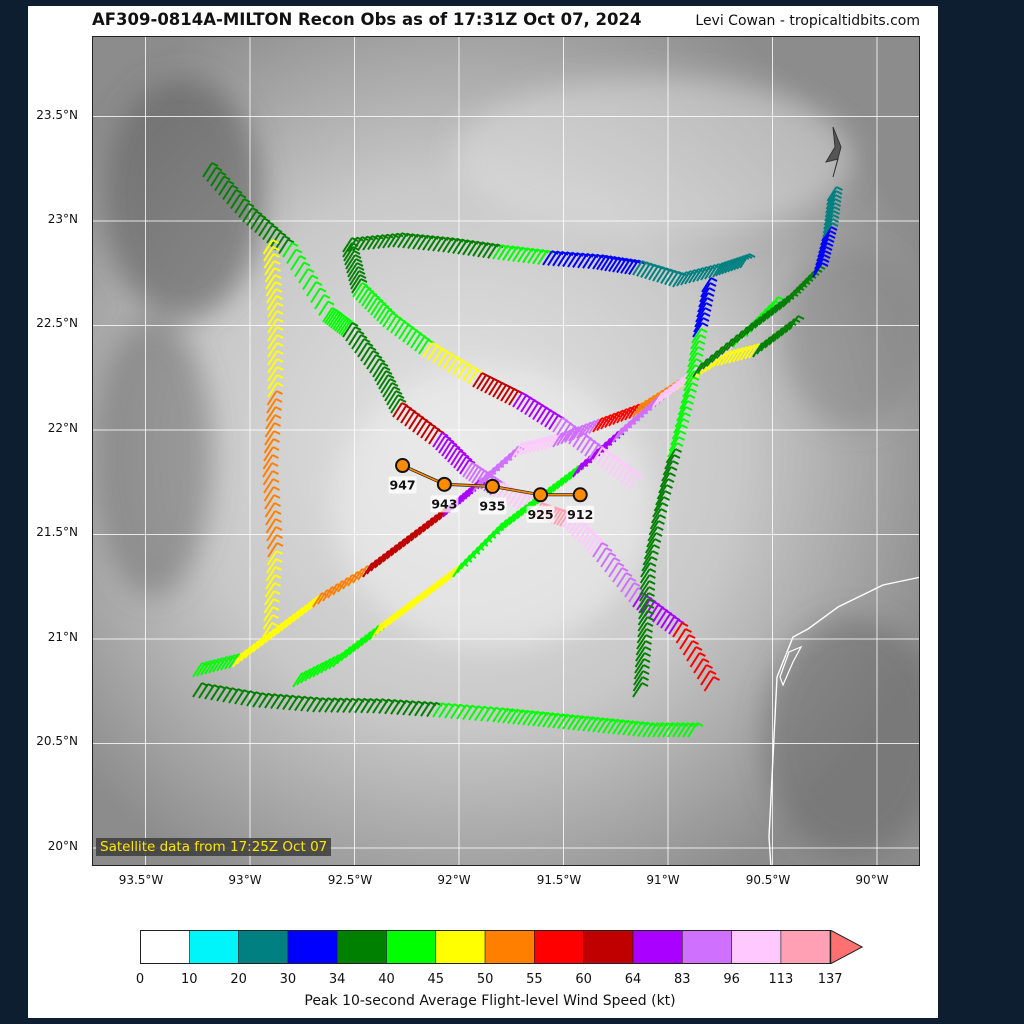  I want to click on pressure-label-bg, so click(402, 485).